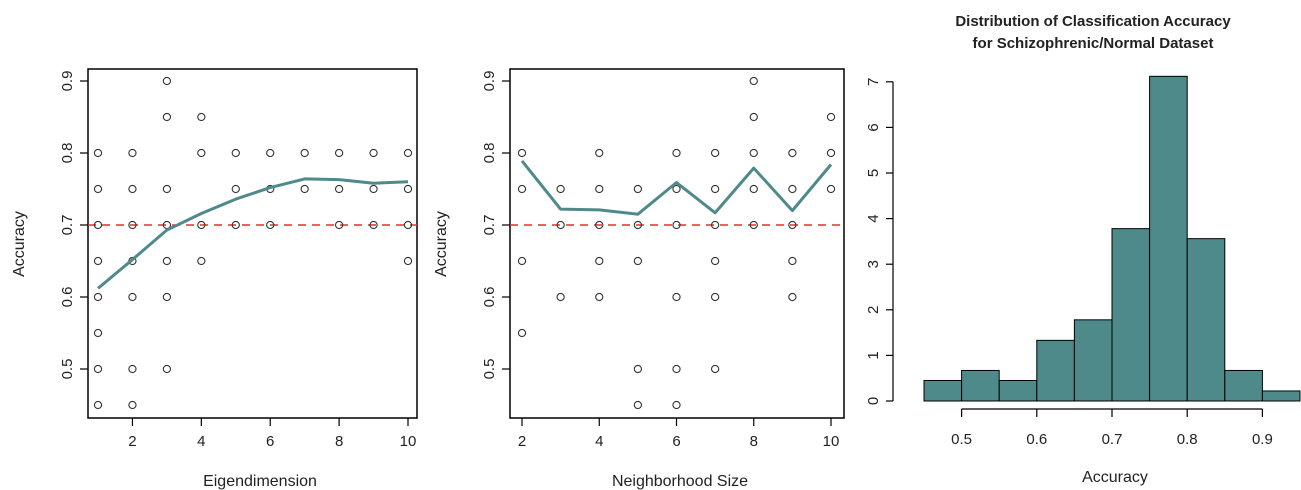 This screenshot has width=1301, height=490. Describe the element at coordinates (408, 441) in the screenshot. I see `x-tick-label: 10` at that location.